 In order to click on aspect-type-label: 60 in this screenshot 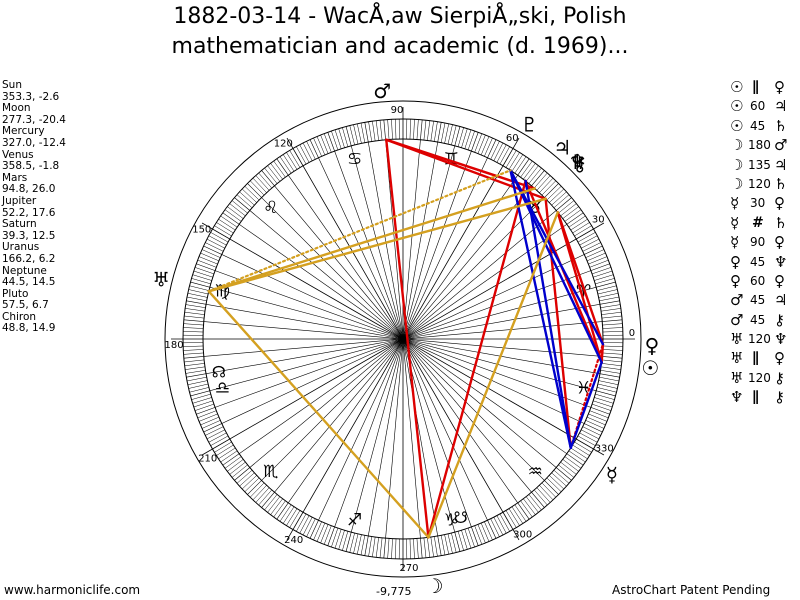, I will do `click(758, 106)`.